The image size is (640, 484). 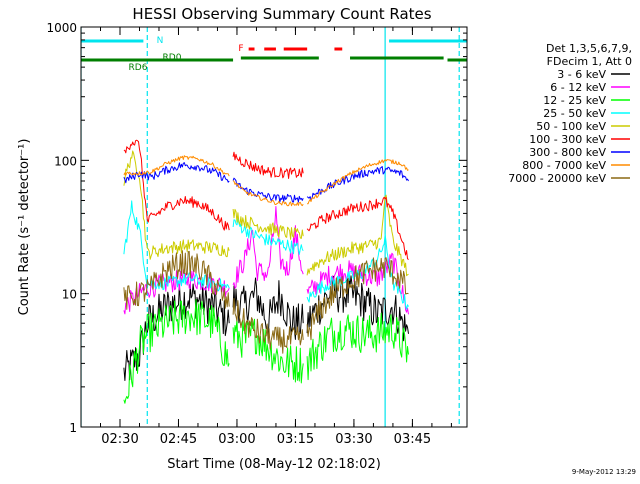 What do you see at coordinates (119, 439) in the screenshot?
I see `x-tick-label: 02:30` at bounding box center [119, 439].